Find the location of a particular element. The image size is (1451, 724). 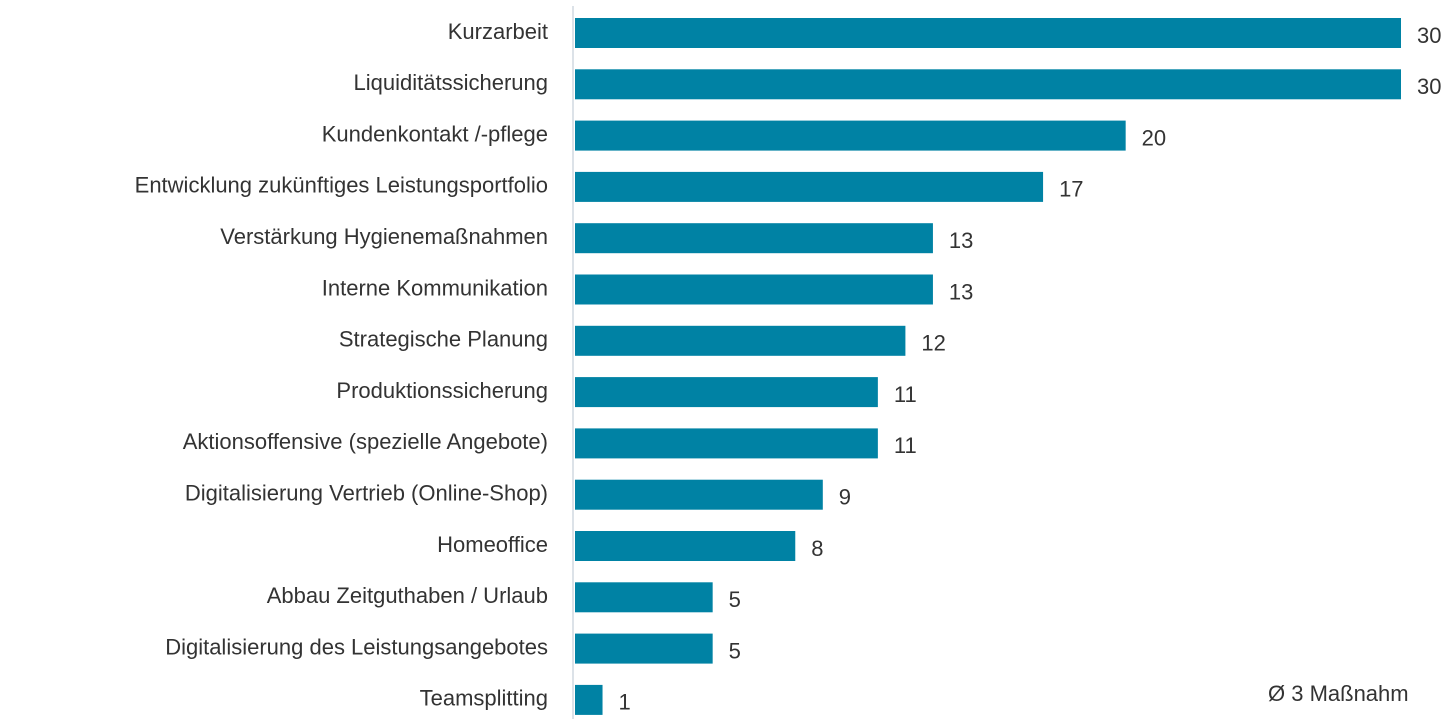

category-label: Kundenkontakt /-pflege is located at coordinates (435, 133).